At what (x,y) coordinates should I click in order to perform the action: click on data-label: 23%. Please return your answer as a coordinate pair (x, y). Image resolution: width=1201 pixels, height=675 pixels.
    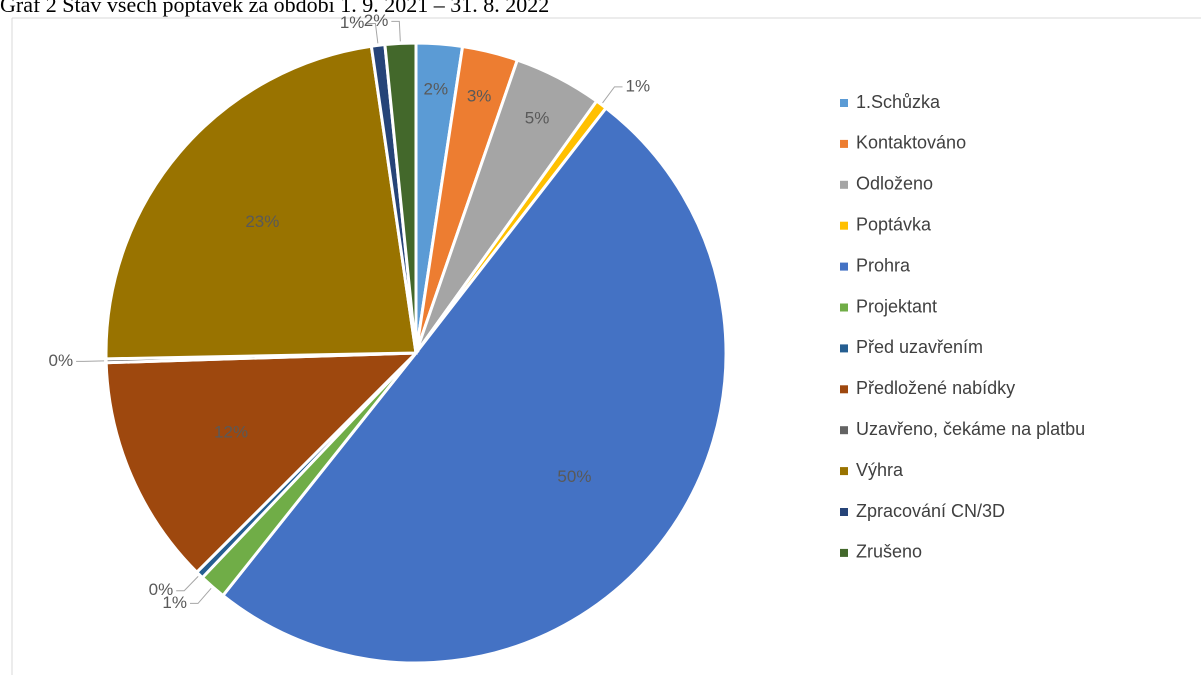
    Looking at the image, I should click on (262, 221).